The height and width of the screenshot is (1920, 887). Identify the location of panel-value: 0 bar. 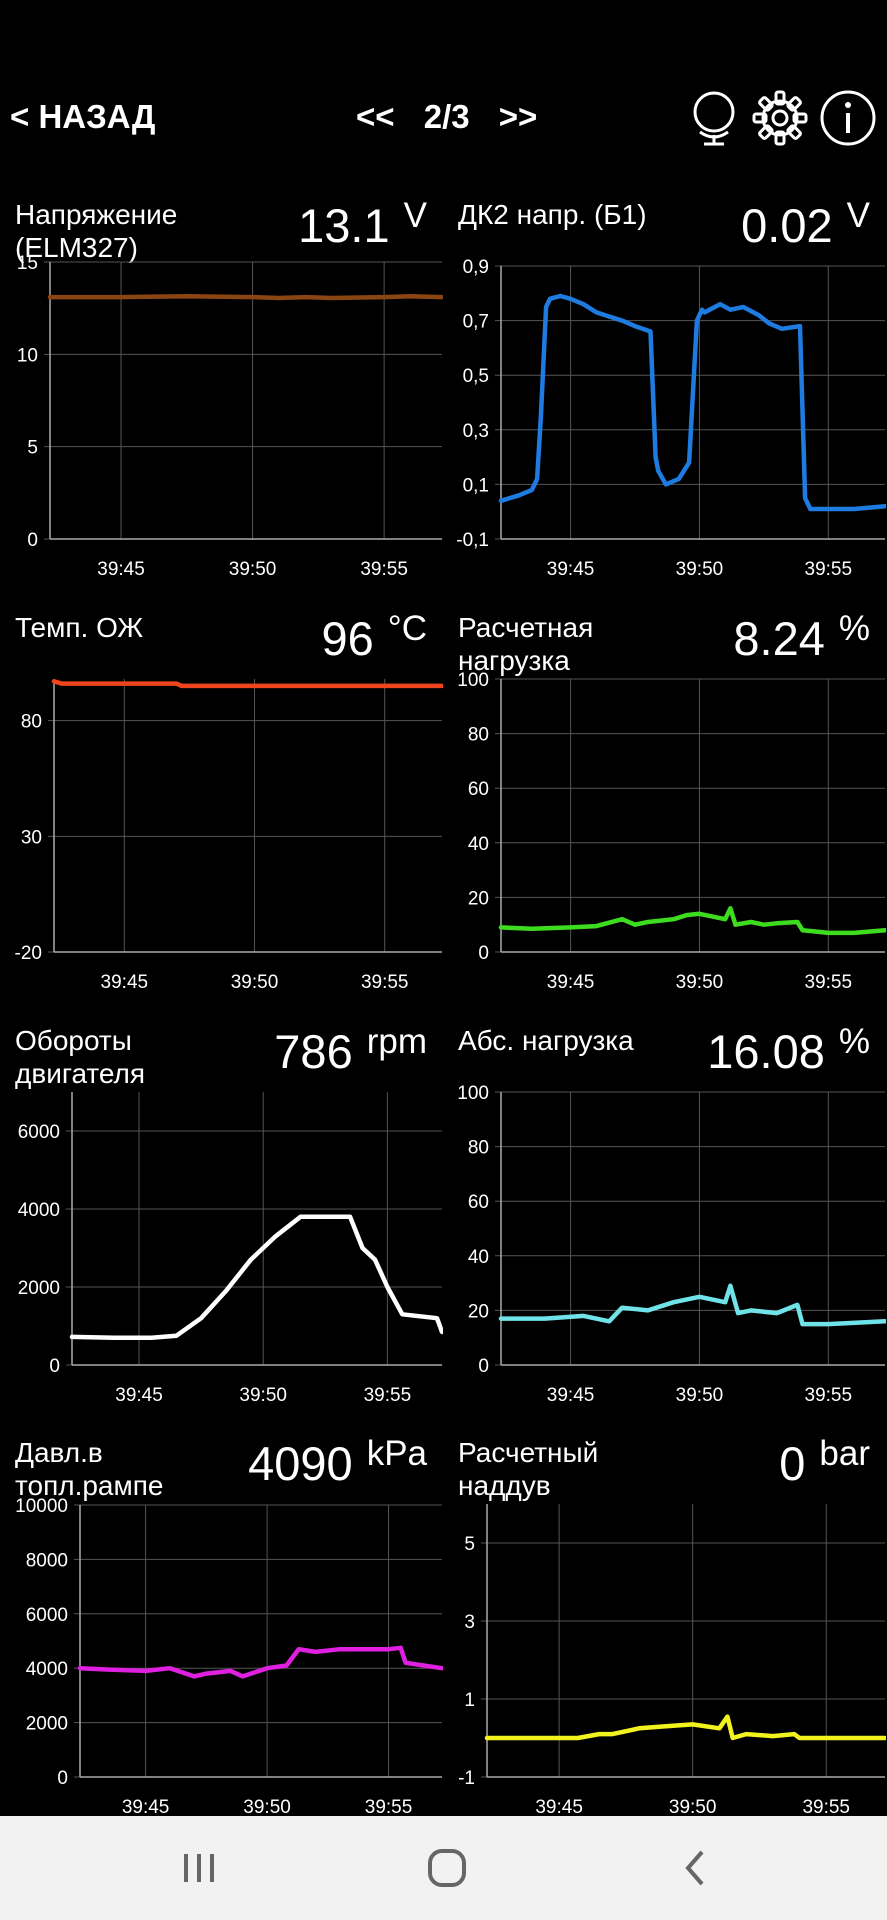
(824, 1462).